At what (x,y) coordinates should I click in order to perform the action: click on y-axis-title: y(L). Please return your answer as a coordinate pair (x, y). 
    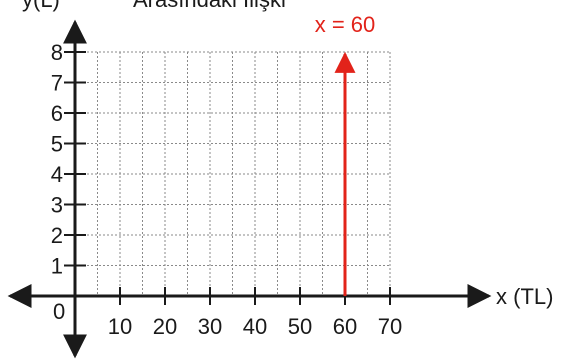
    Looking at the image, I should click on (41, 6).